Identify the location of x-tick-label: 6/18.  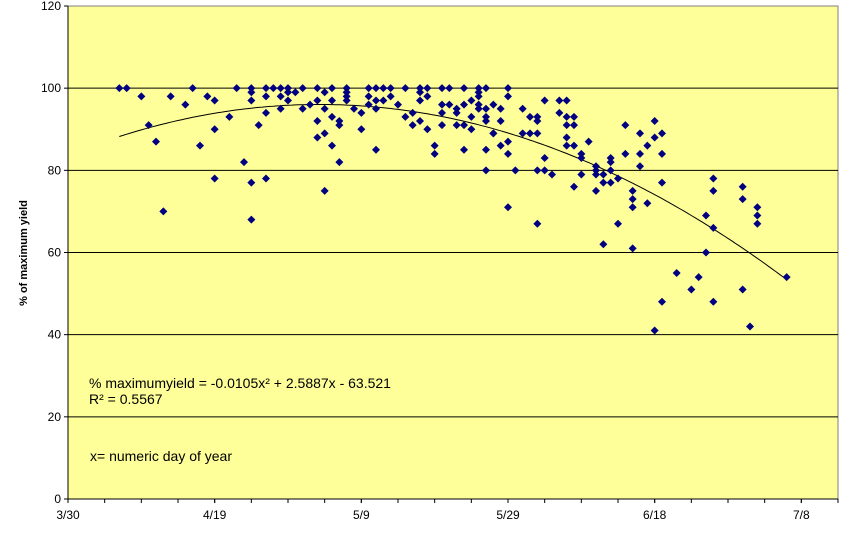
(655, 515).